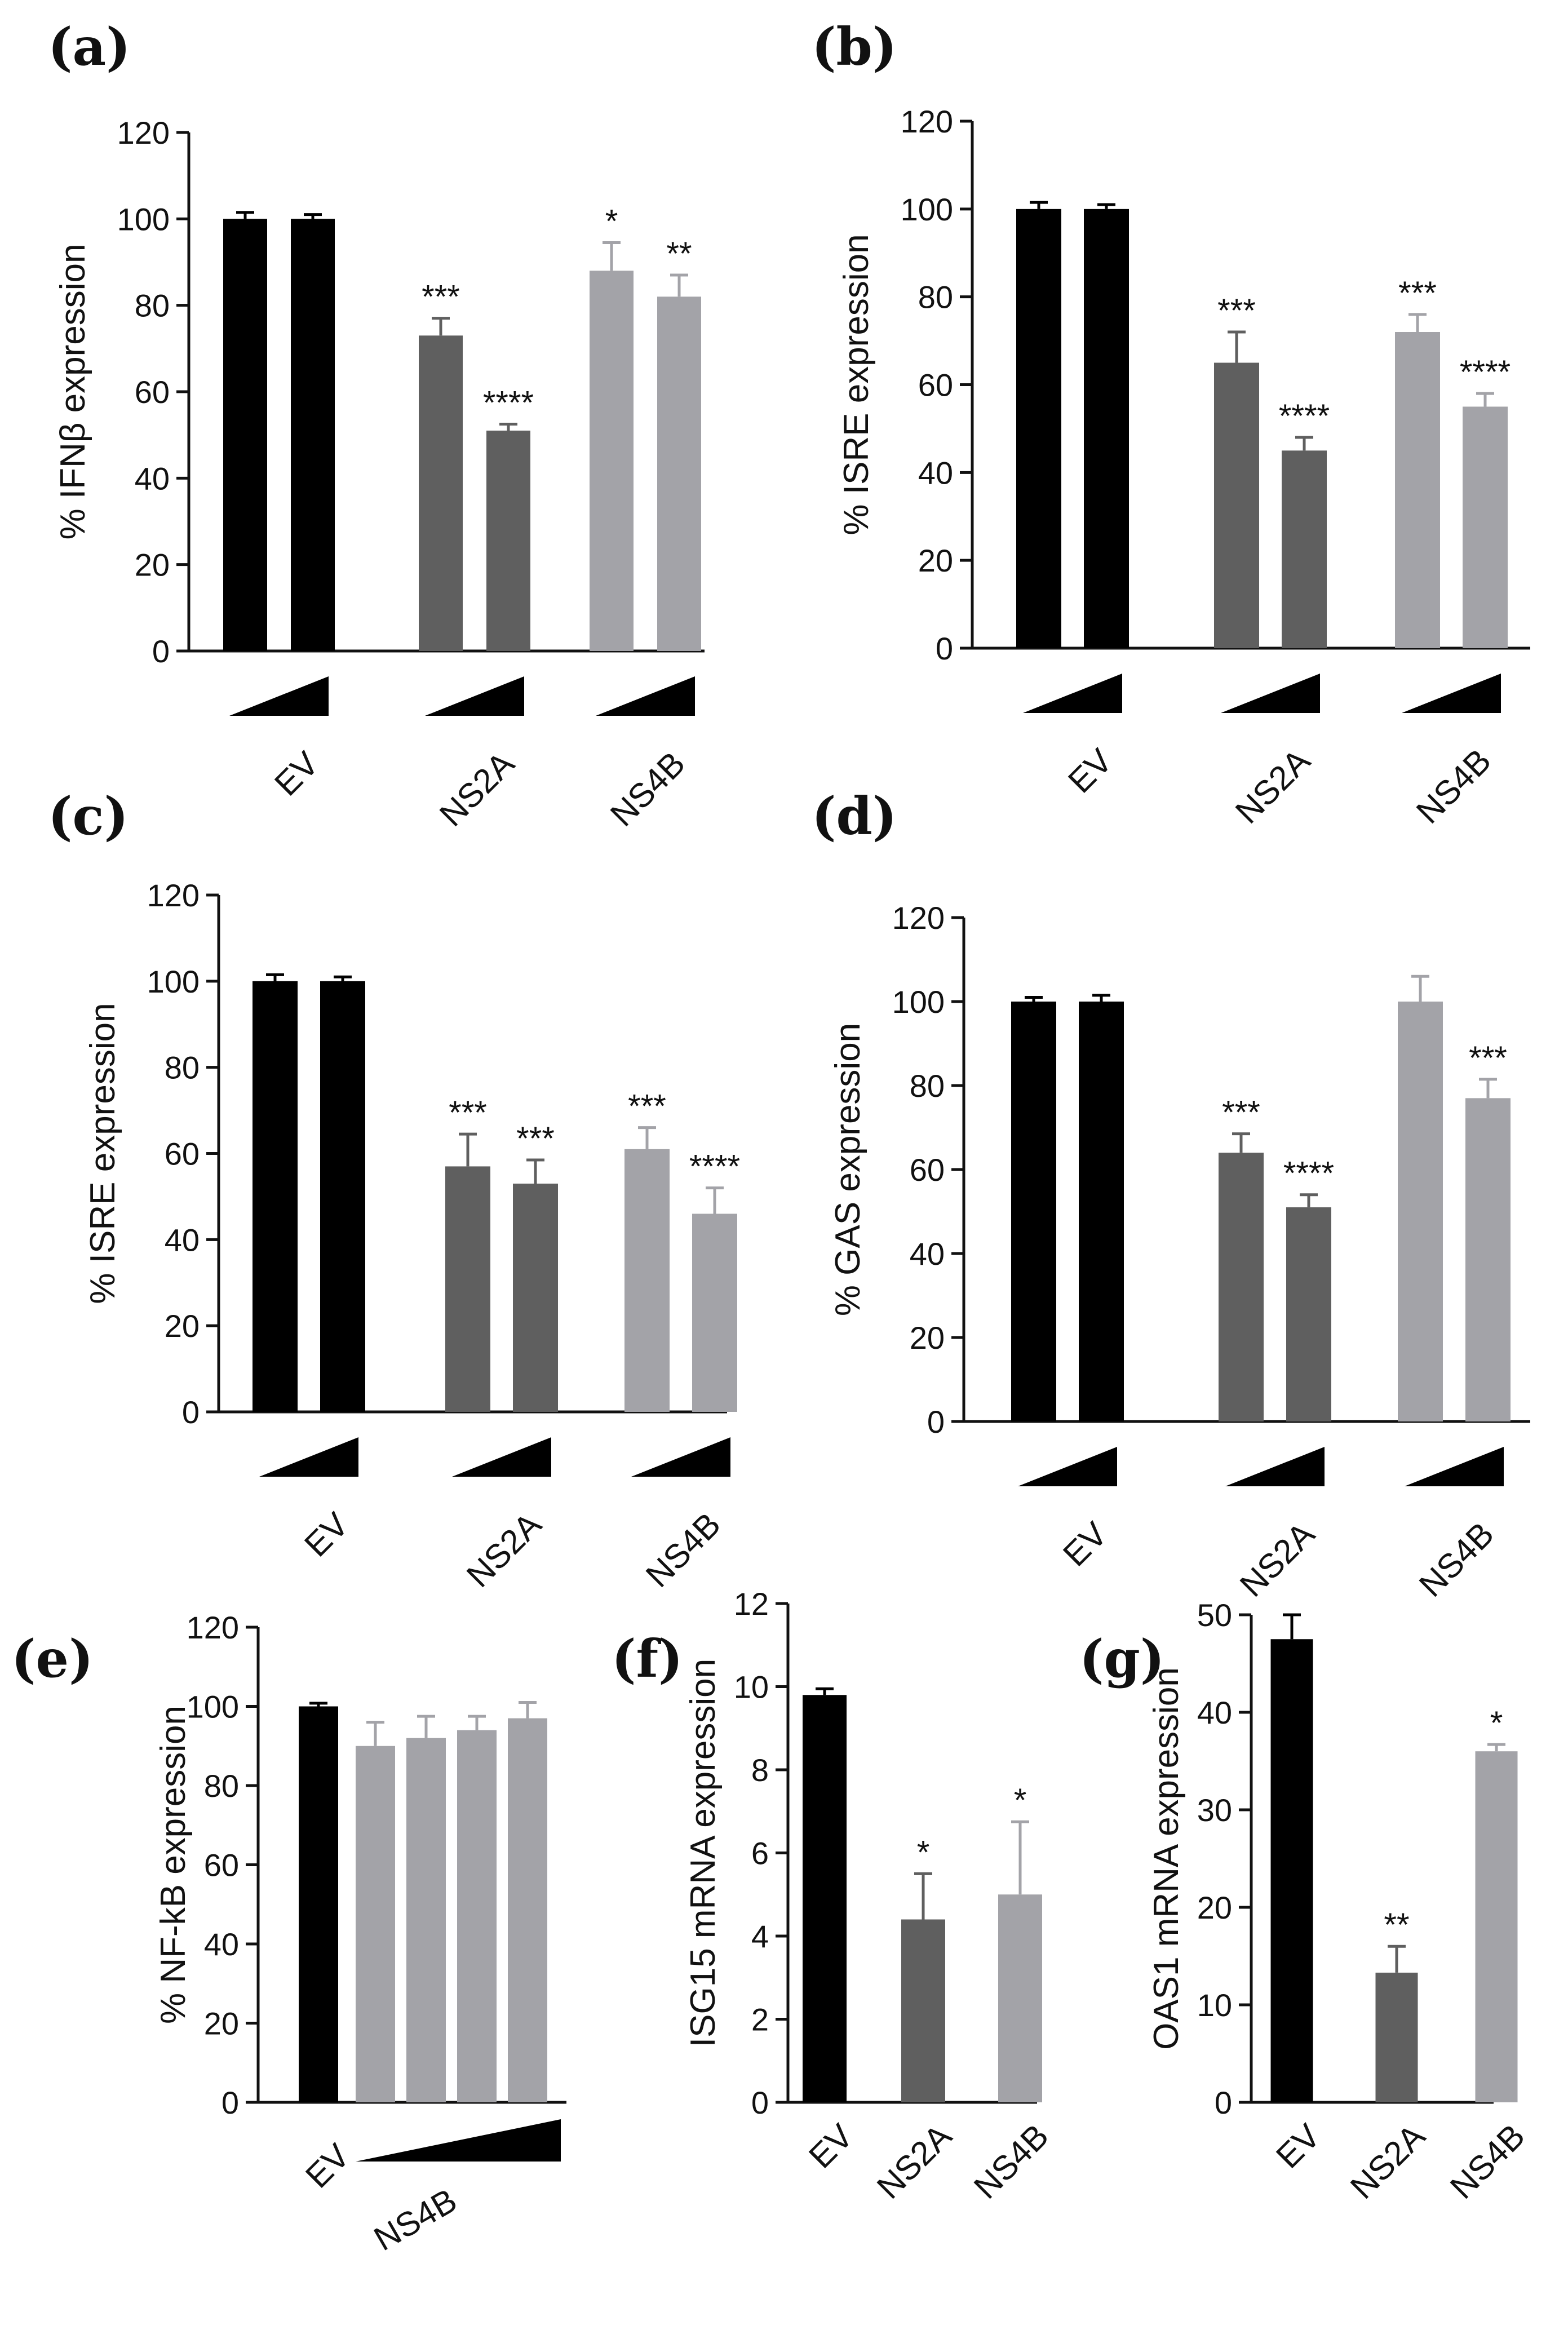 Image resolution: width=1568 pixels, height=2343 pixels. Describe the element at coordinates (161, 651) in the screenshot. I see `panel-a-tick-label: 0` at that location.